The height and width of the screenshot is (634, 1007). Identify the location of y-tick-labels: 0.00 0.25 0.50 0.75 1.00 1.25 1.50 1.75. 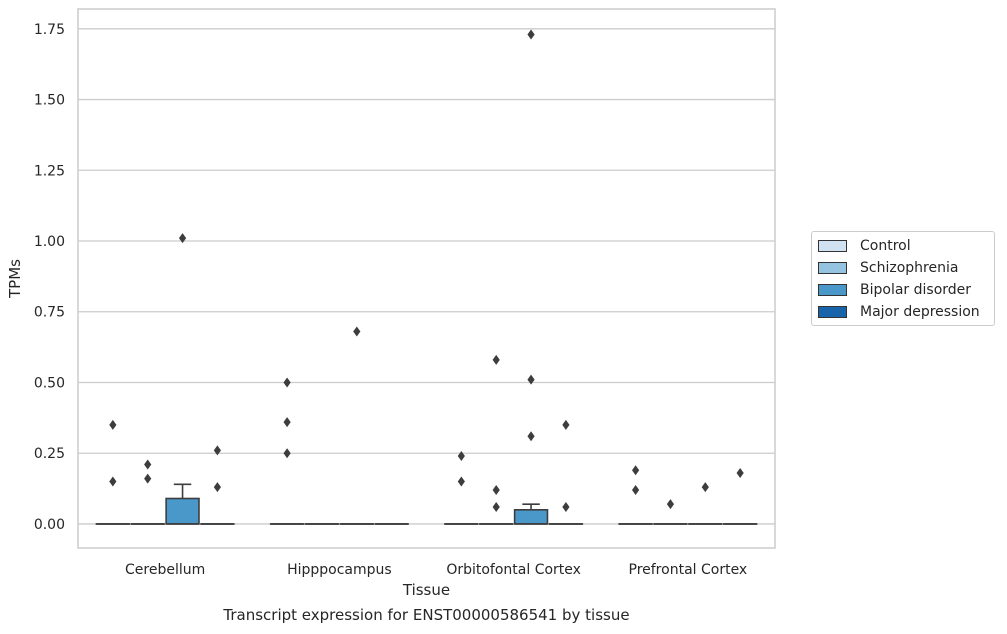
(49, 277).